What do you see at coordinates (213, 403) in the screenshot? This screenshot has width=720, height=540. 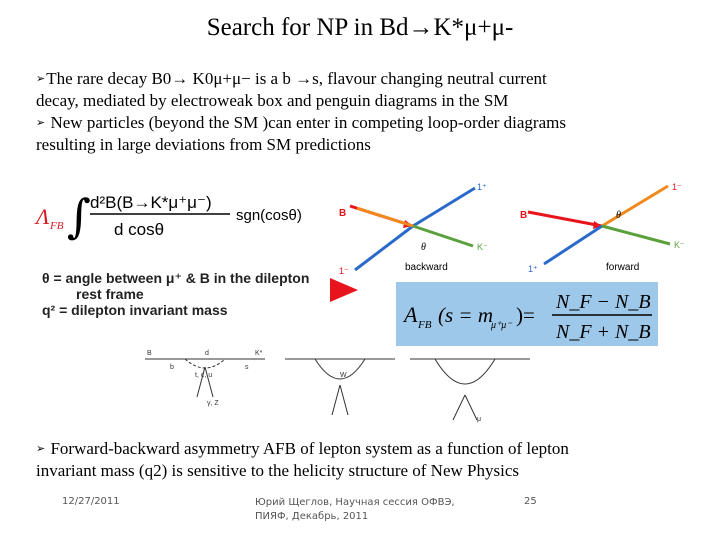 I see `feyn-label-gamma-z: γ, Z` at bounding box center [213, 403].